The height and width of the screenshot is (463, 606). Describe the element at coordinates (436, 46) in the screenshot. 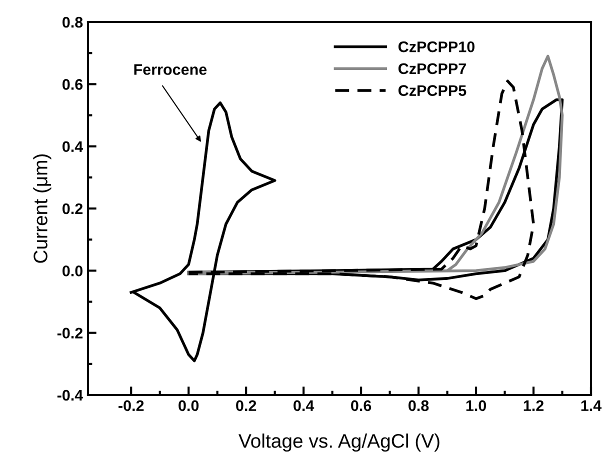

I see `legend-label: CzPCPP10` at that location.